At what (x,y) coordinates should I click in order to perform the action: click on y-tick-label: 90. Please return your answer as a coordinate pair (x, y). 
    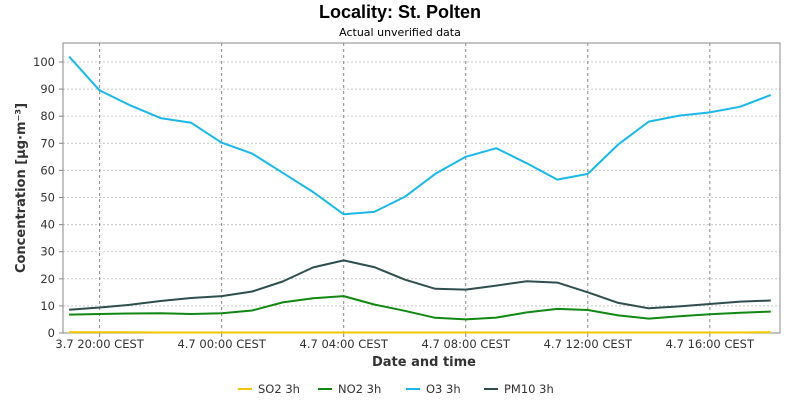
    Looking at the image, I should click on (47, 89).